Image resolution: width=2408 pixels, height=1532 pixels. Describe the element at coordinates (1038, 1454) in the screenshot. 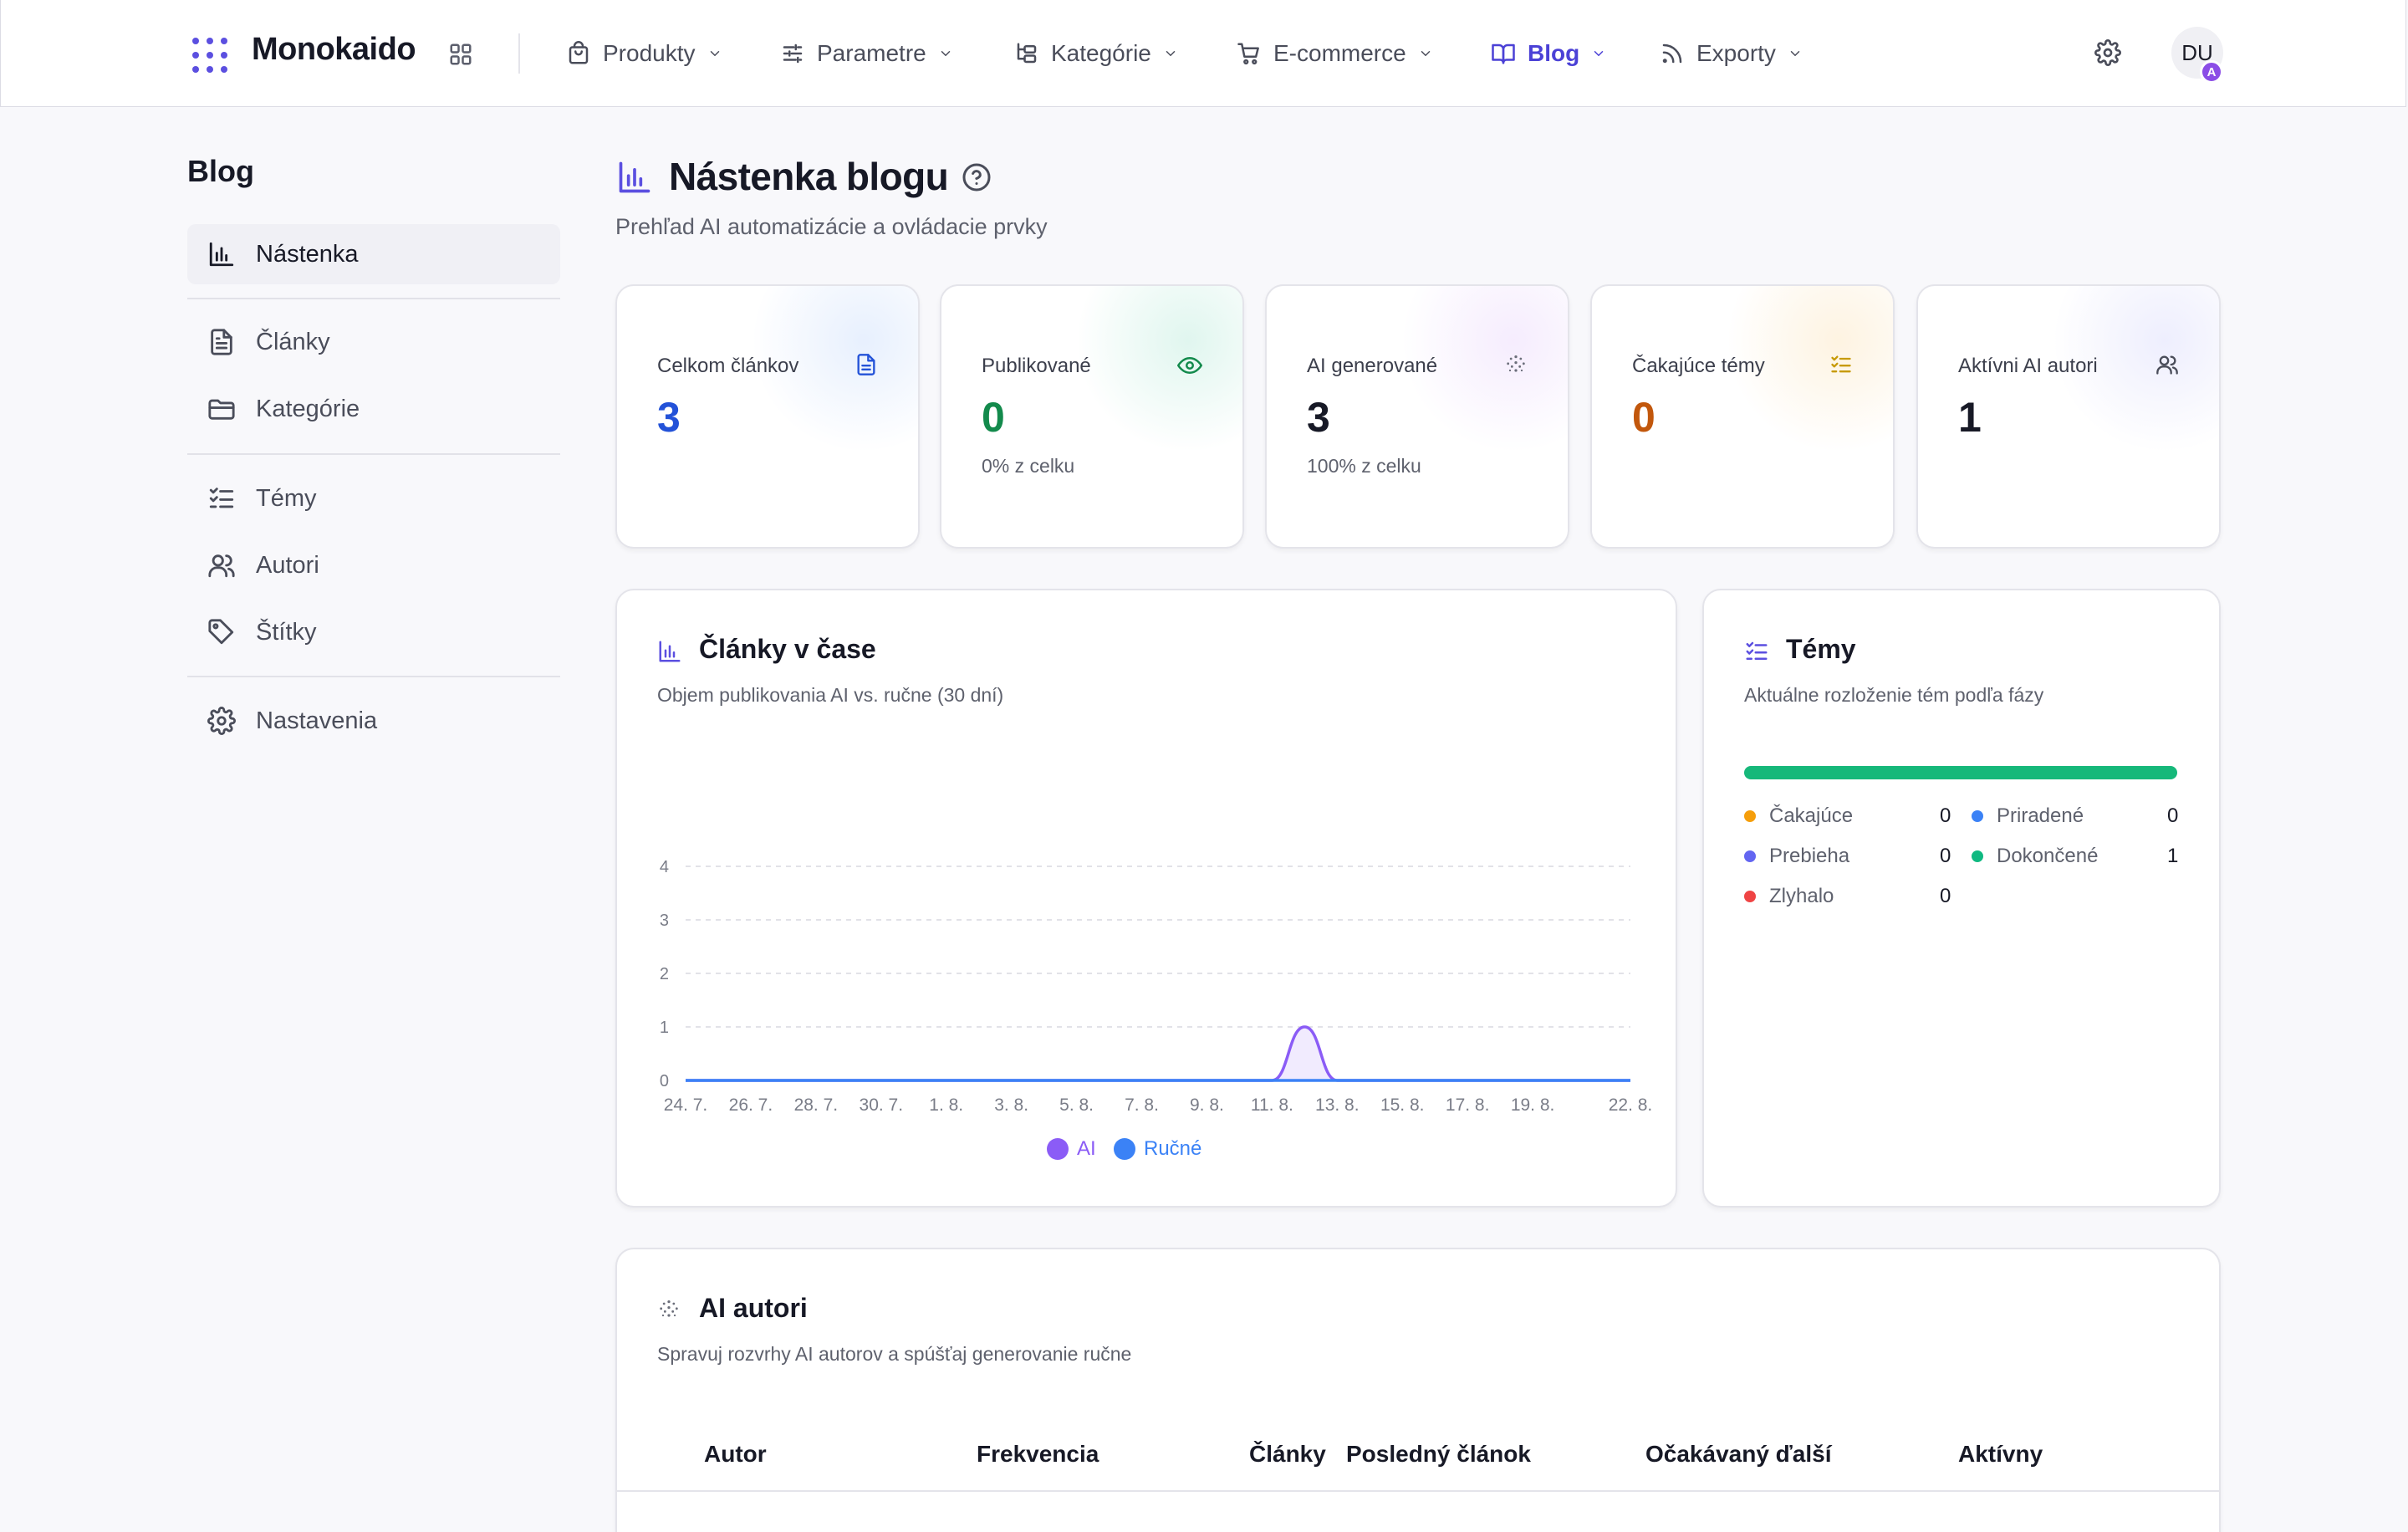

I see `column-header-frequency: Frekvencia` at that location.